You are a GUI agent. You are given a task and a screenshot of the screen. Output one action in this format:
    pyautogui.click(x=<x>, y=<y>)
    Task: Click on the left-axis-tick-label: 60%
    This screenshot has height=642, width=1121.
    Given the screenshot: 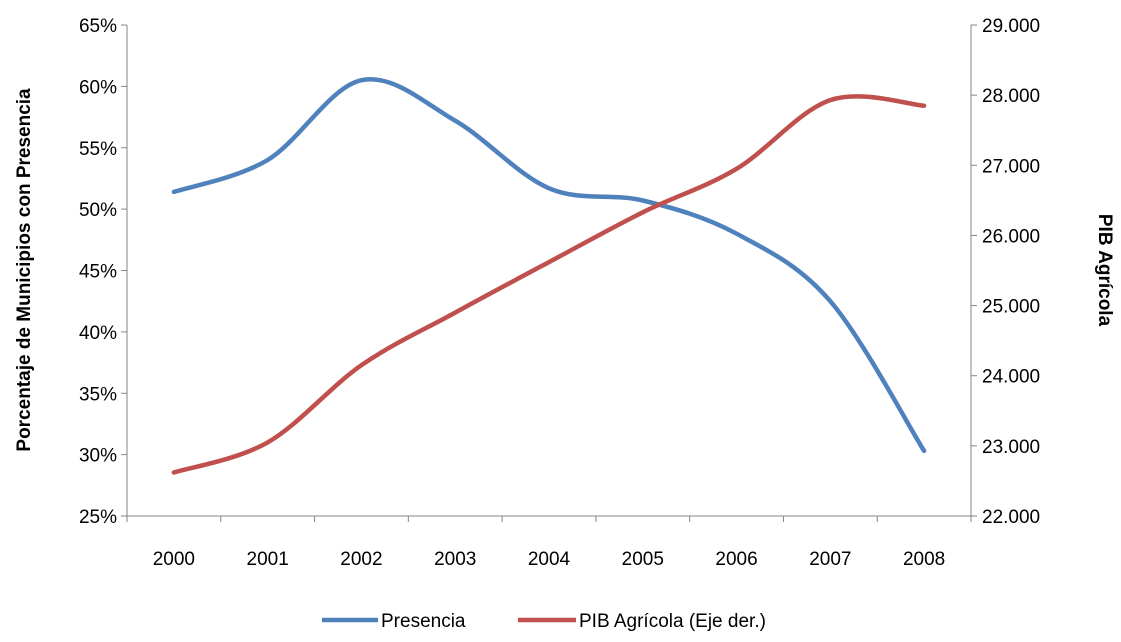 What is the action you would take?
    pyautogui.click(x=98, y=87)
    